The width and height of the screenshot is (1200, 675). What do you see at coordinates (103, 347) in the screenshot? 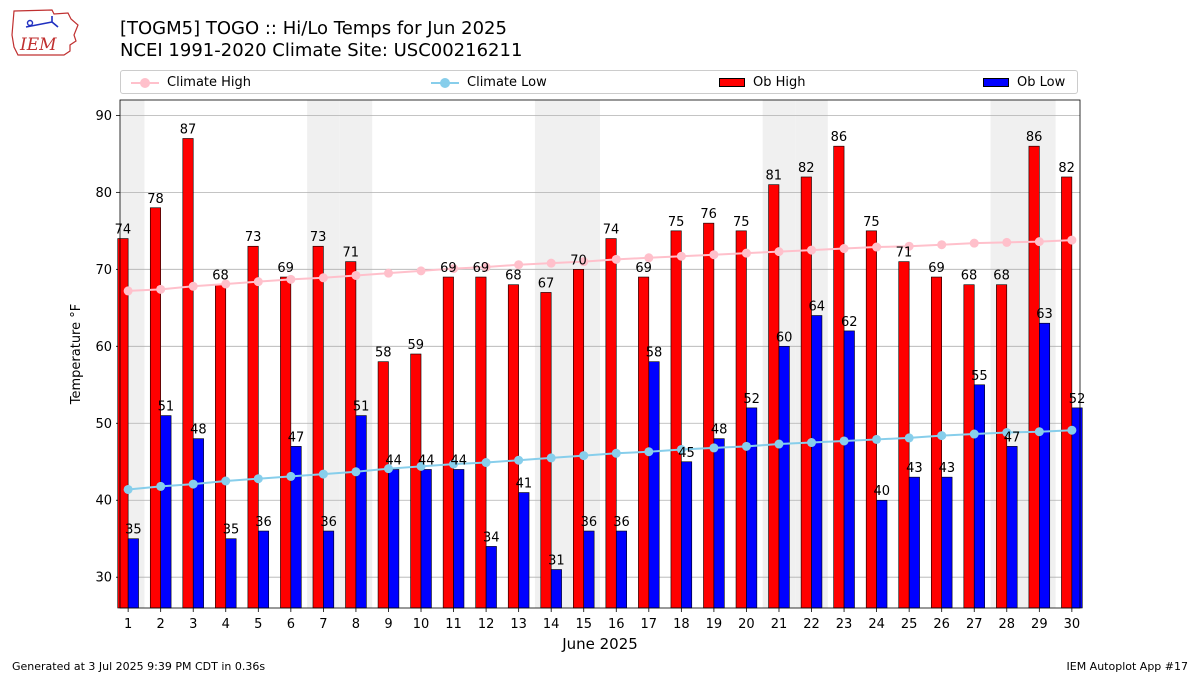
I see `y-tick-label: 60` at bounding box center [103, 347].